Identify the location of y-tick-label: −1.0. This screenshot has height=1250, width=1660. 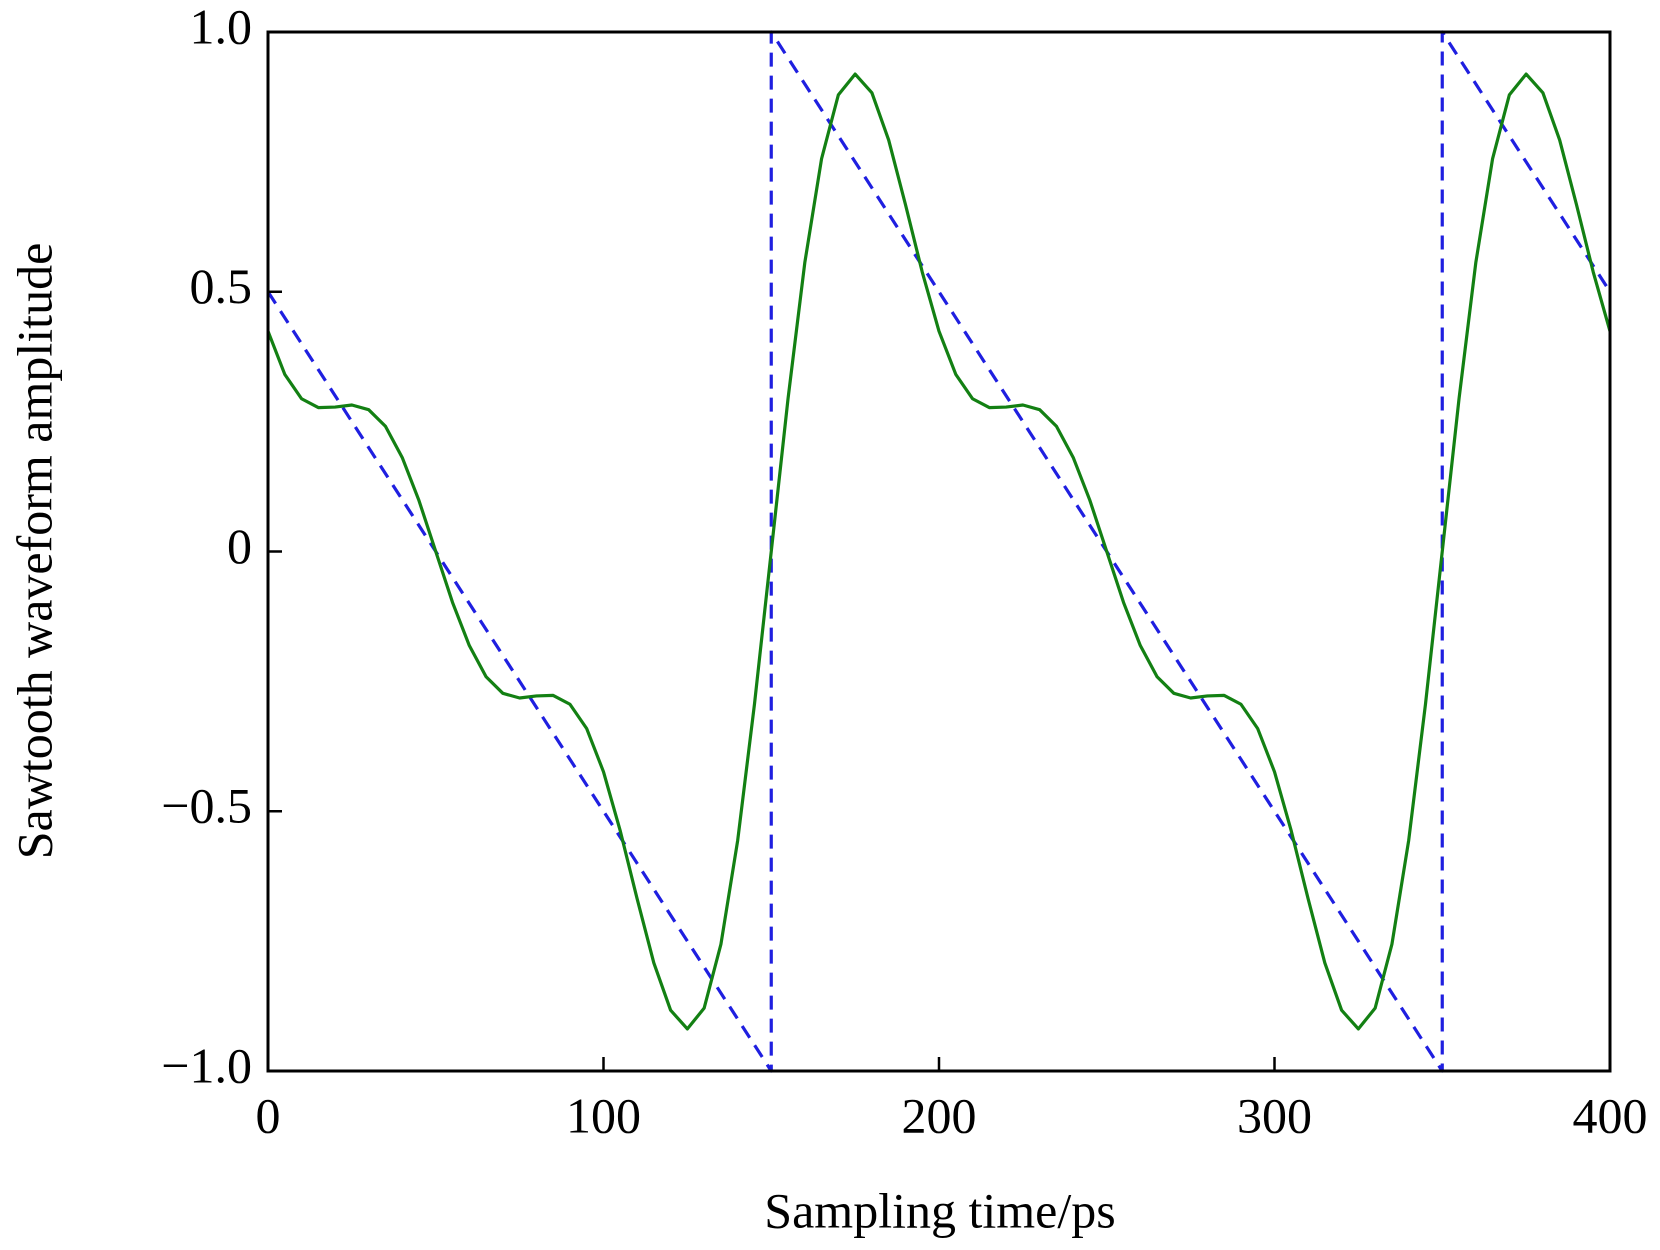
(206, 1065).